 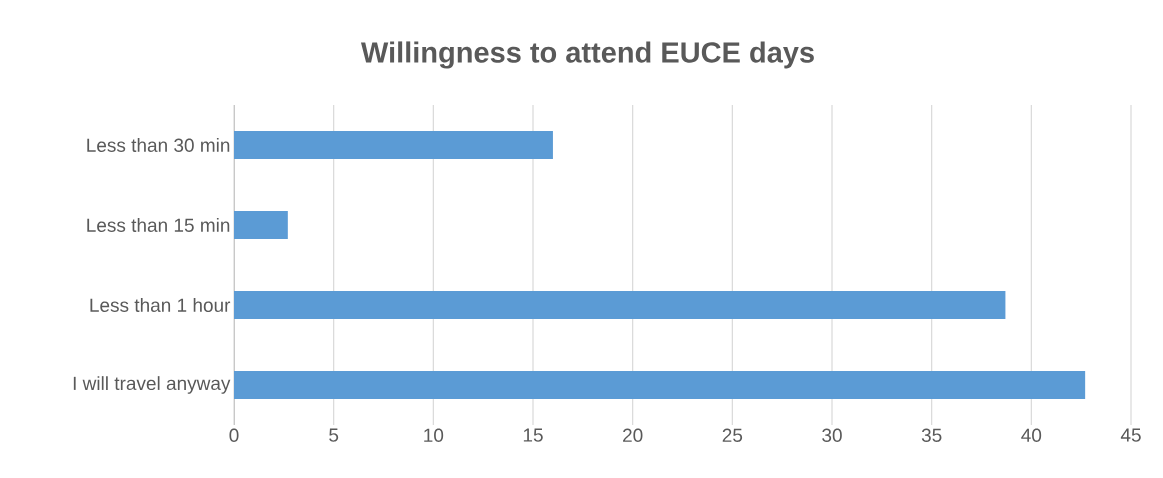 I want to click on y-tick-label: Less than 1 hour, so click(x=160, y=305).